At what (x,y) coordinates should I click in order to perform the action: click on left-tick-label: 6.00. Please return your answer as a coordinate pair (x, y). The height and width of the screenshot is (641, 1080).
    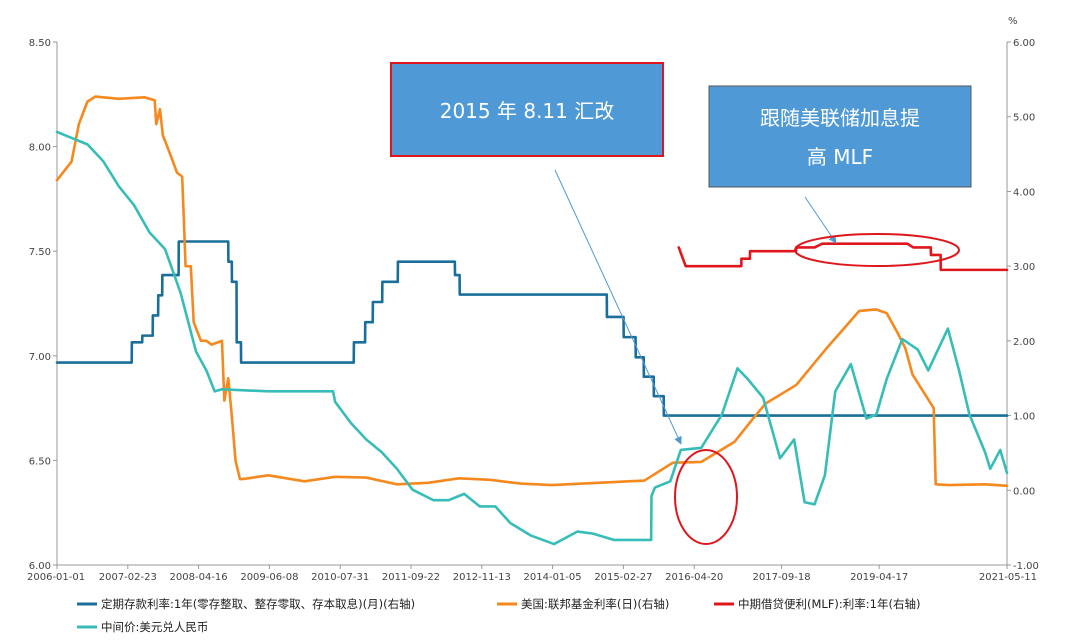
    Looking at the image, I should click on (40, 566).